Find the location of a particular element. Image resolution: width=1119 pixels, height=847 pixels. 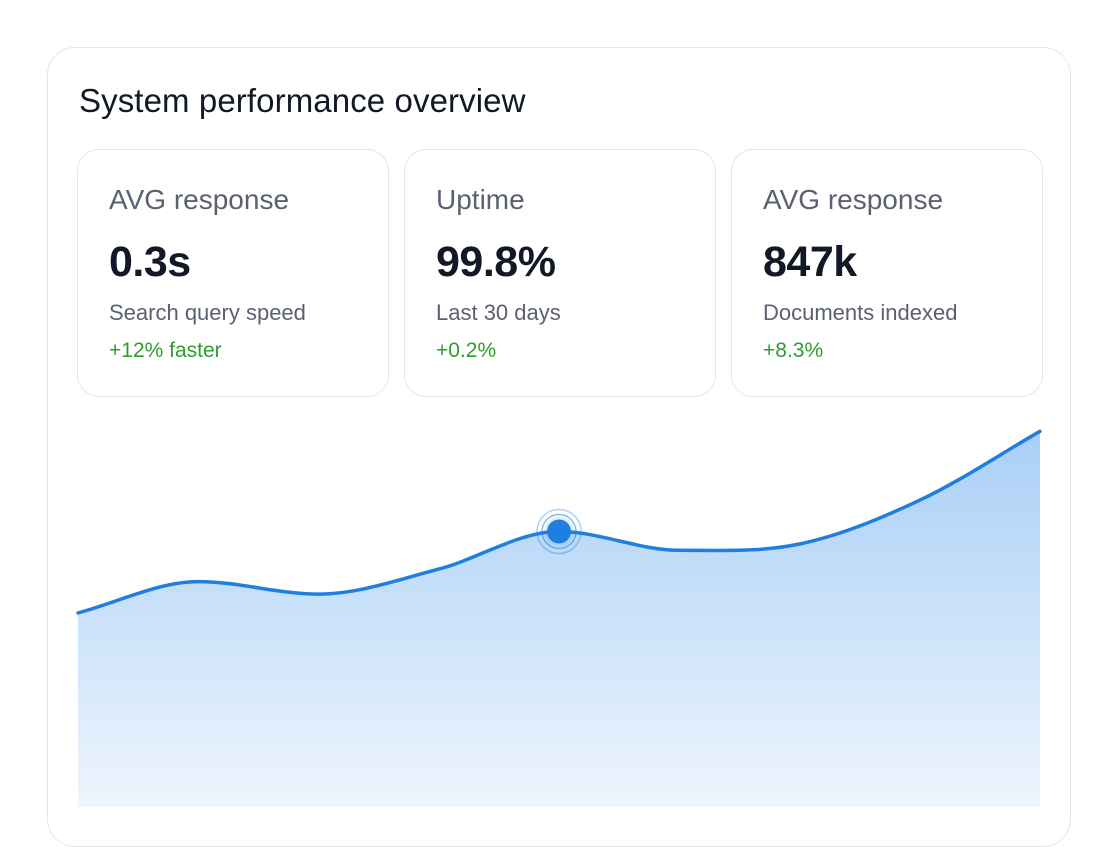

stat-description: Search query speed is located at coordinates (207, 312).